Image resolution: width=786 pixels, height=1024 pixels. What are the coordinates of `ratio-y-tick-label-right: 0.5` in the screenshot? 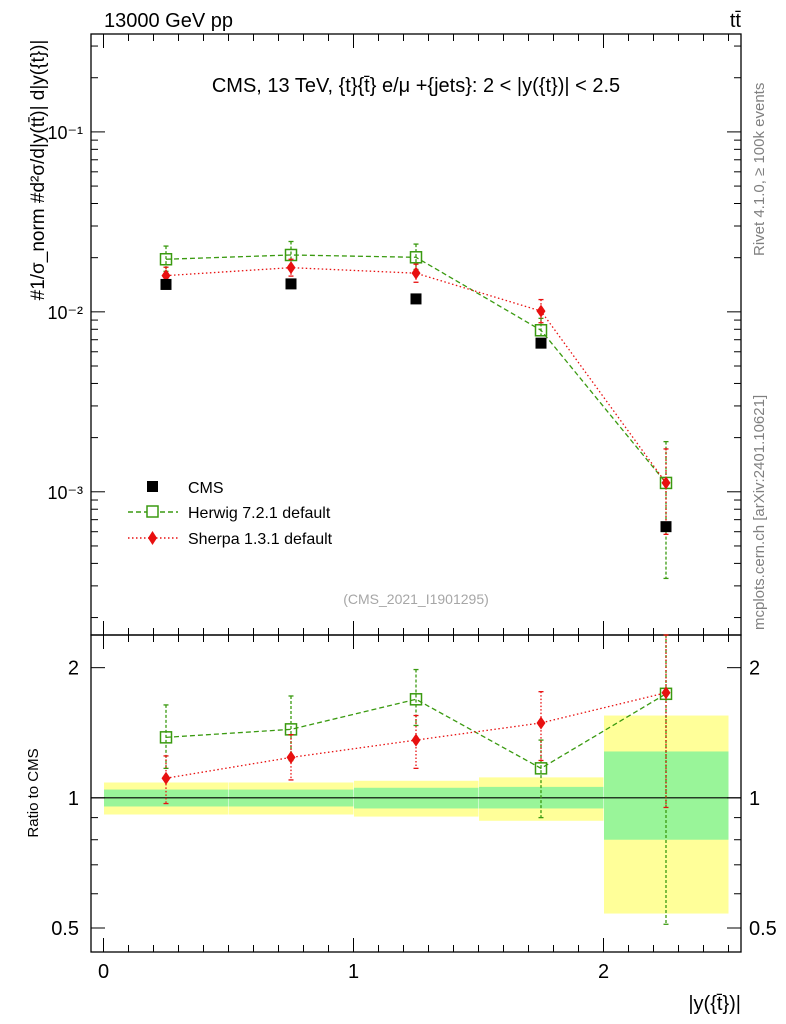 It's located at (763, 929).